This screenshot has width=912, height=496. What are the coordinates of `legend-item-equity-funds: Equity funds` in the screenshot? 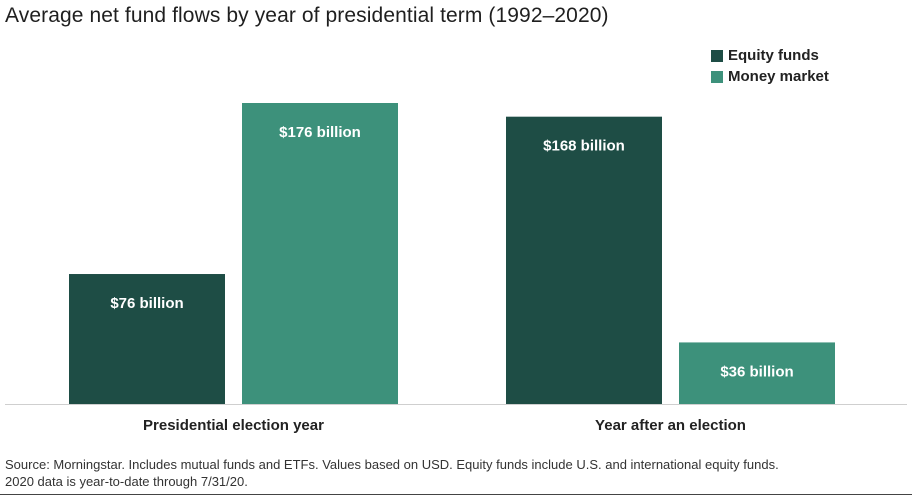 It's located at (770, 55).